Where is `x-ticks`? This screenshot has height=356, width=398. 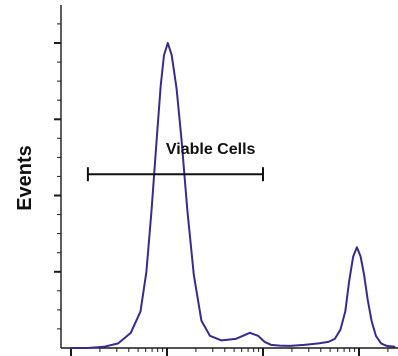
x-ticks is located at coordinates (229, 352).